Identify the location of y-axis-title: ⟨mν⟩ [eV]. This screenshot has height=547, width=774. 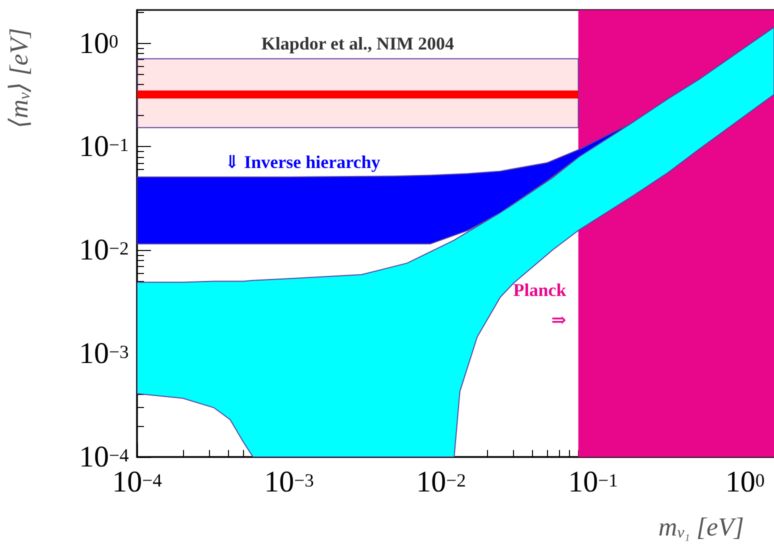
(19, 78).